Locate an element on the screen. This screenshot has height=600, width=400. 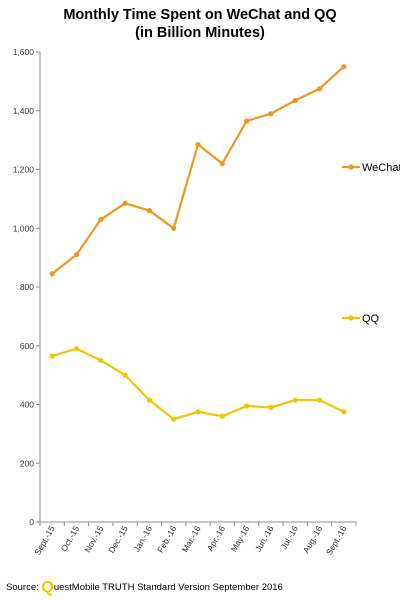
y-tick-label: 1,600 is located at coordinates (24, 52).